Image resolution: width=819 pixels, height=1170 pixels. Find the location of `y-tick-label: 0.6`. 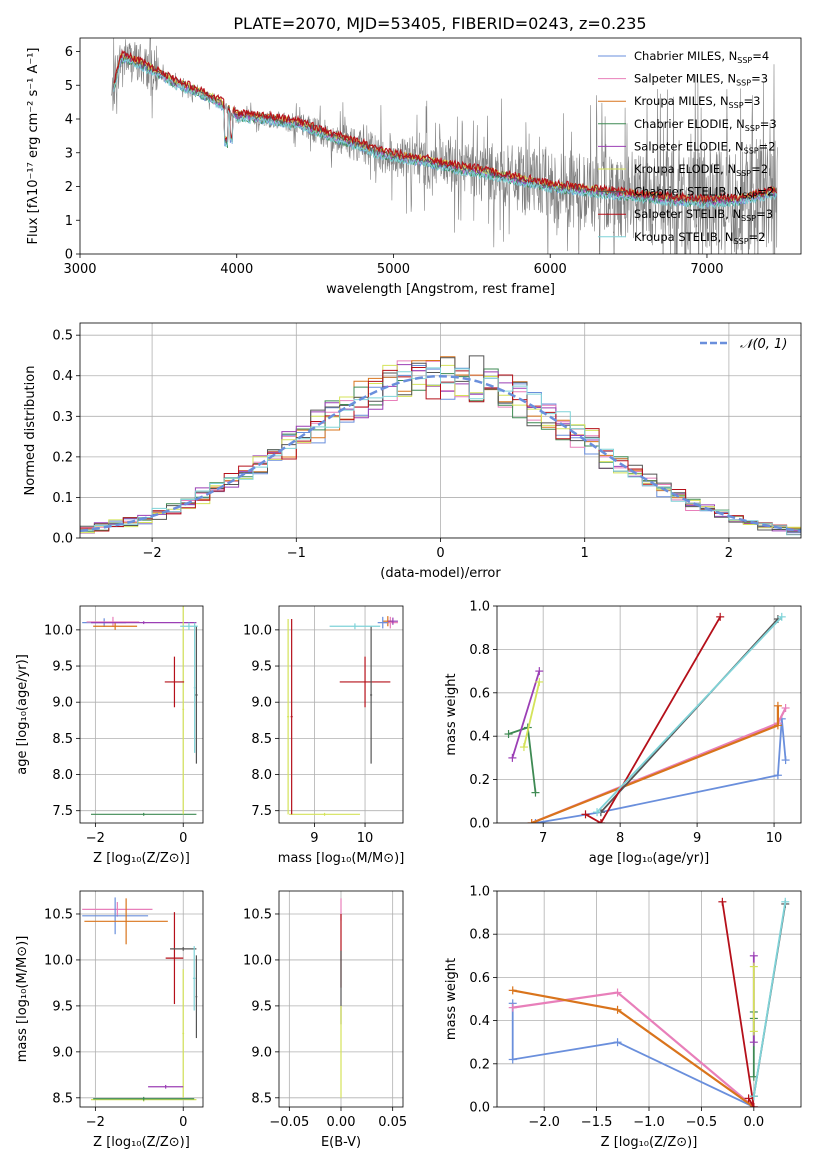

y-tick-label: 0.6 is located at coordinates (479, 978).